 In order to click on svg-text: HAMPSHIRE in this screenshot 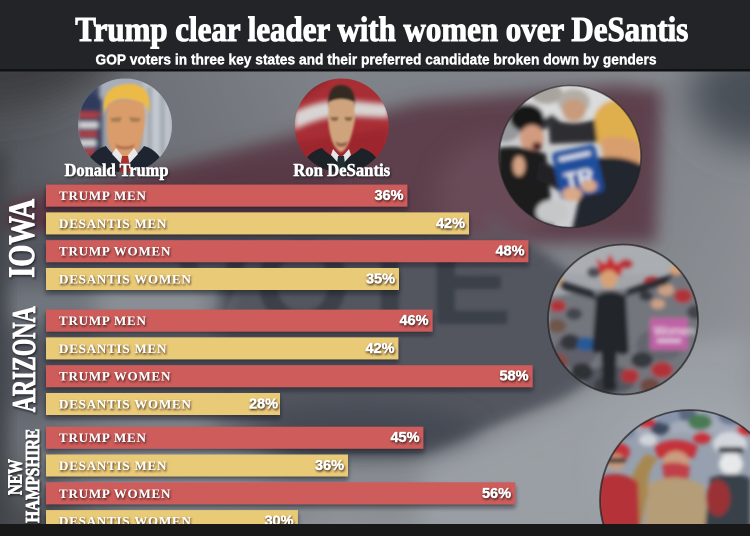, I will do `click(33, 476)`.